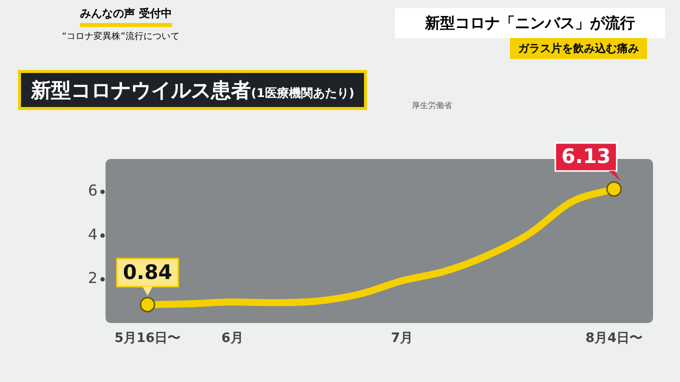  What do you see at coordinates (93, 278) in the screenshot?
I see `y-tick-label: 2` at bounding box center [93, 278].